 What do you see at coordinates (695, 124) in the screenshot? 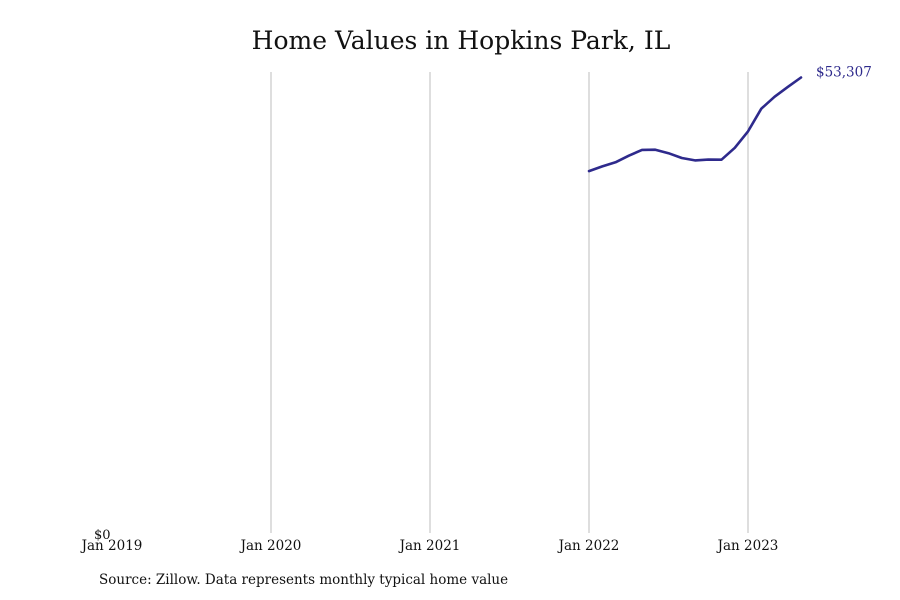
I see `series-line` at bounding box center [695, 124].